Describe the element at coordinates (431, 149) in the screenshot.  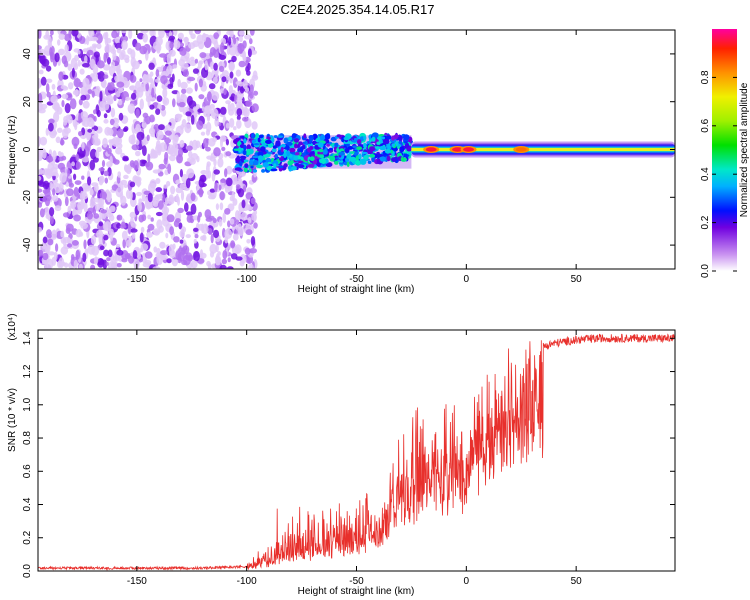
I see `peak-marker` at that location.